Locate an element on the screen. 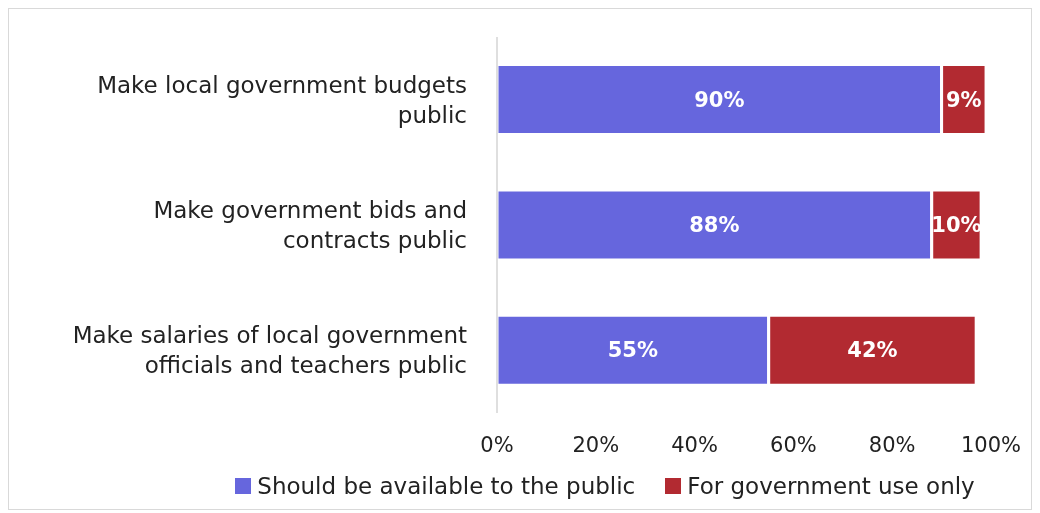 Image resolution: width=1040 pixels, height=513 pixels. data-label: 10% is located at coordinates (956, 224).